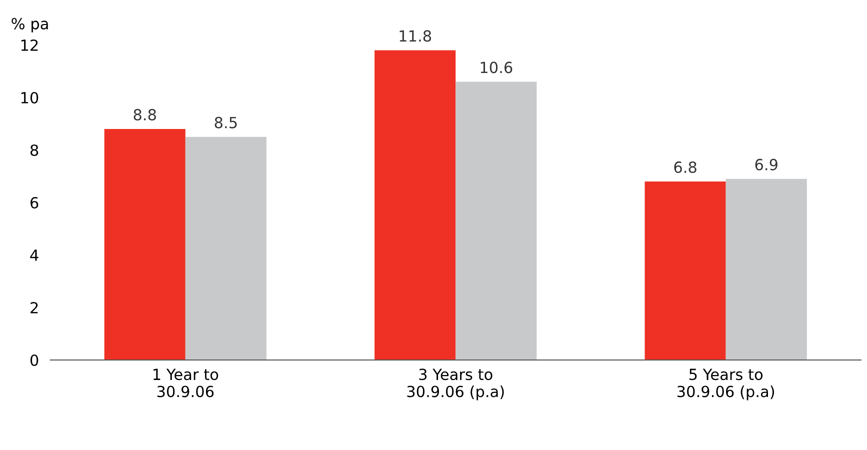 This screenshot has height=450, width=867. Describe the element at coordinates (34, 150) in the screenshot. I see `y-tick-label: 8` at that location.